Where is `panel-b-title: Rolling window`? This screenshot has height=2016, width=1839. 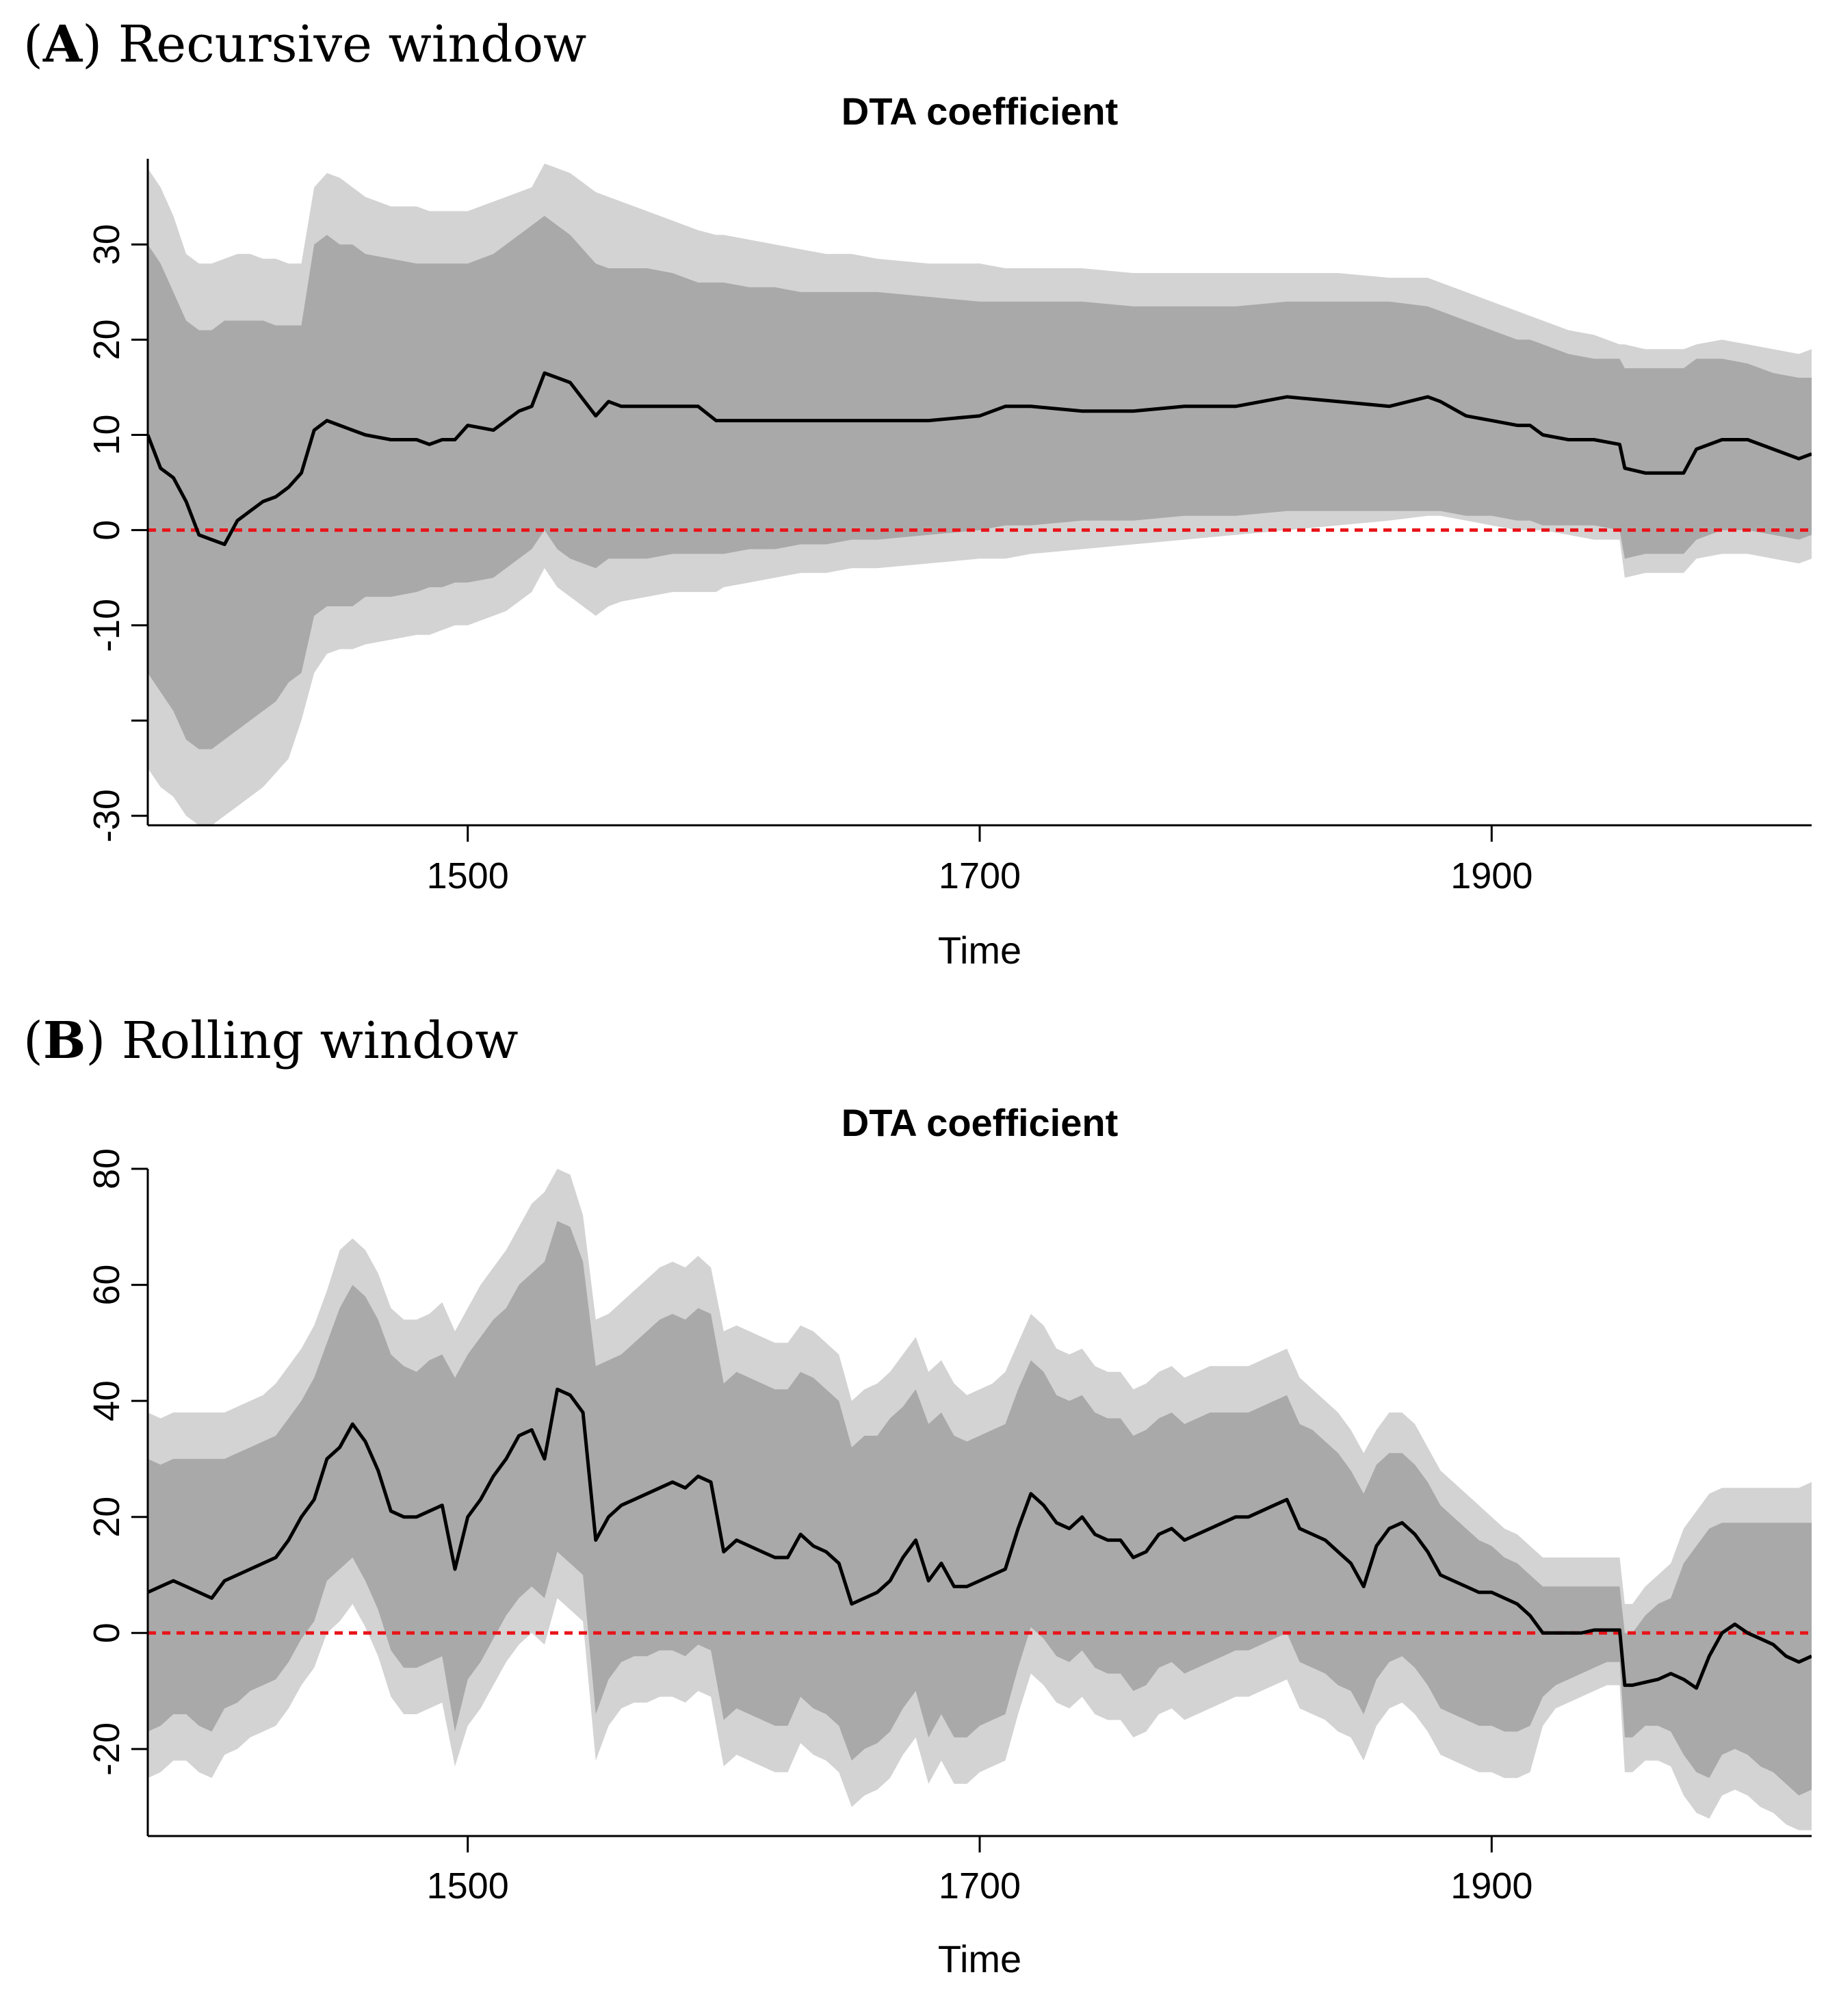 panel-b-title: Rolling window is located at coordinates (312, 1040).